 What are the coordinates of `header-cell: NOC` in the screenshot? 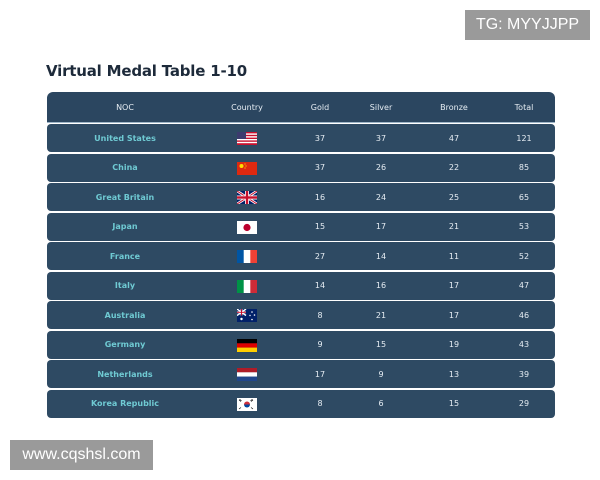 It's located at (125, 107).